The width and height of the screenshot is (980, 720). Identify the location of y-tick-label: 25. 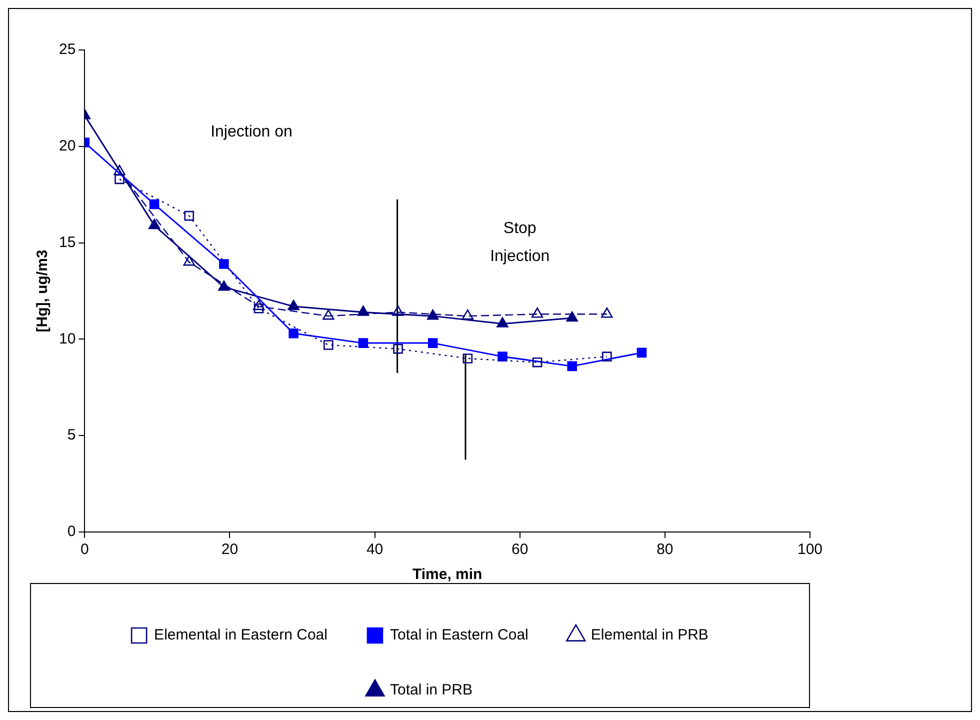
(67, 49).